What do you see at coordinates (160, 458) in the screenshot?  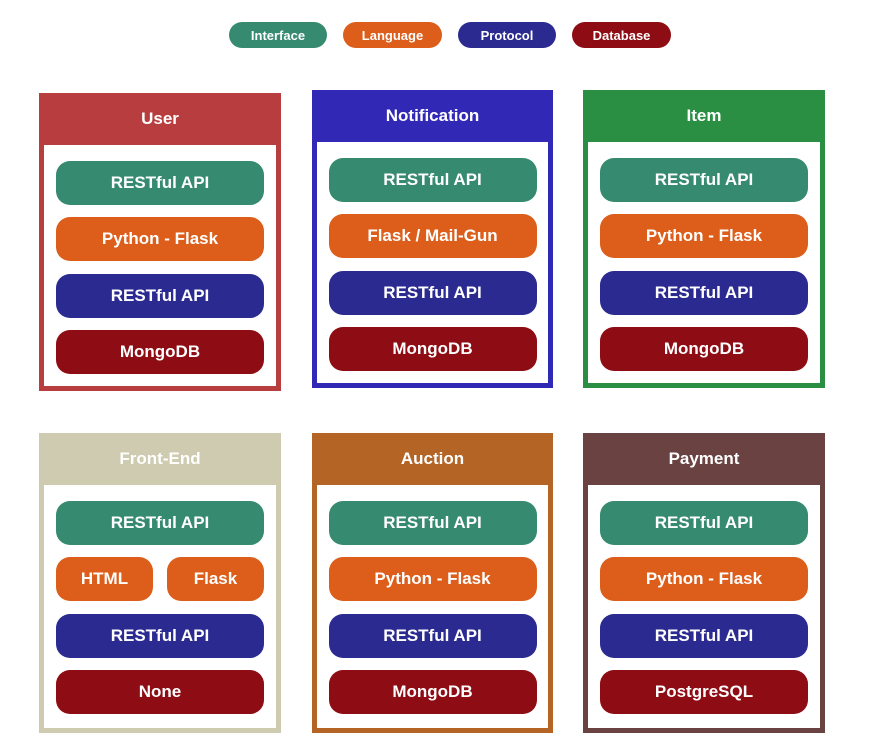 I see `service-title: Front-End` at bounding box center [160, 458].